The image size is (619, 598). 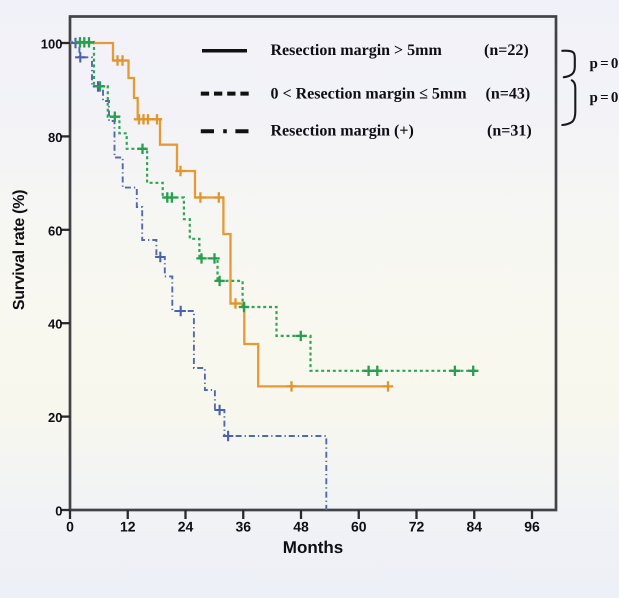 I want to click on svg-text: Months, so click(x=313, y=547).